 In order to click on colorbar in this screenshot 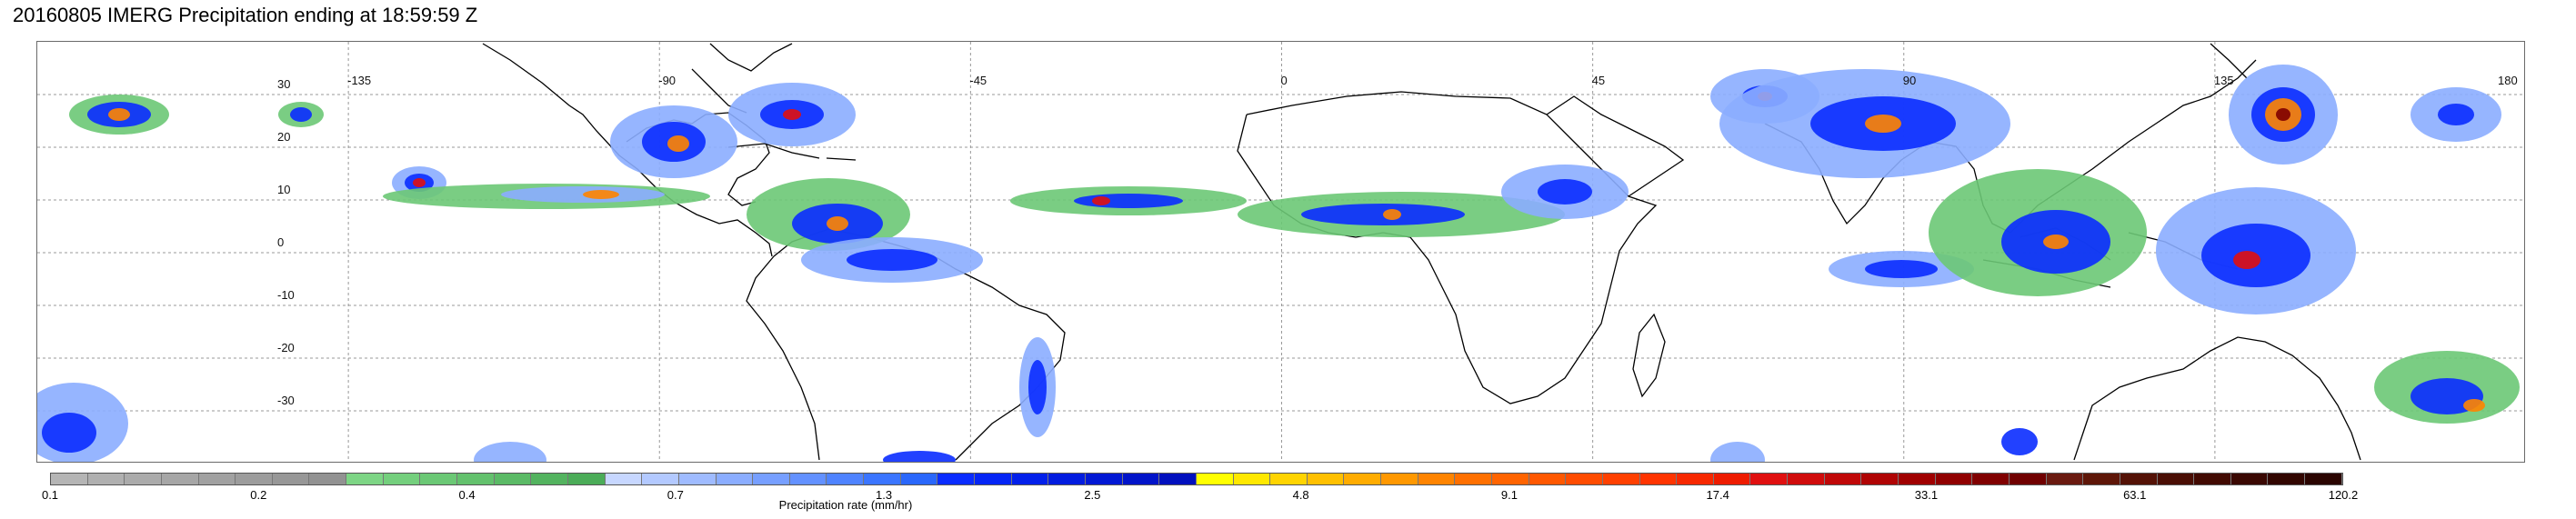, I will do `click(1196, 479)`.